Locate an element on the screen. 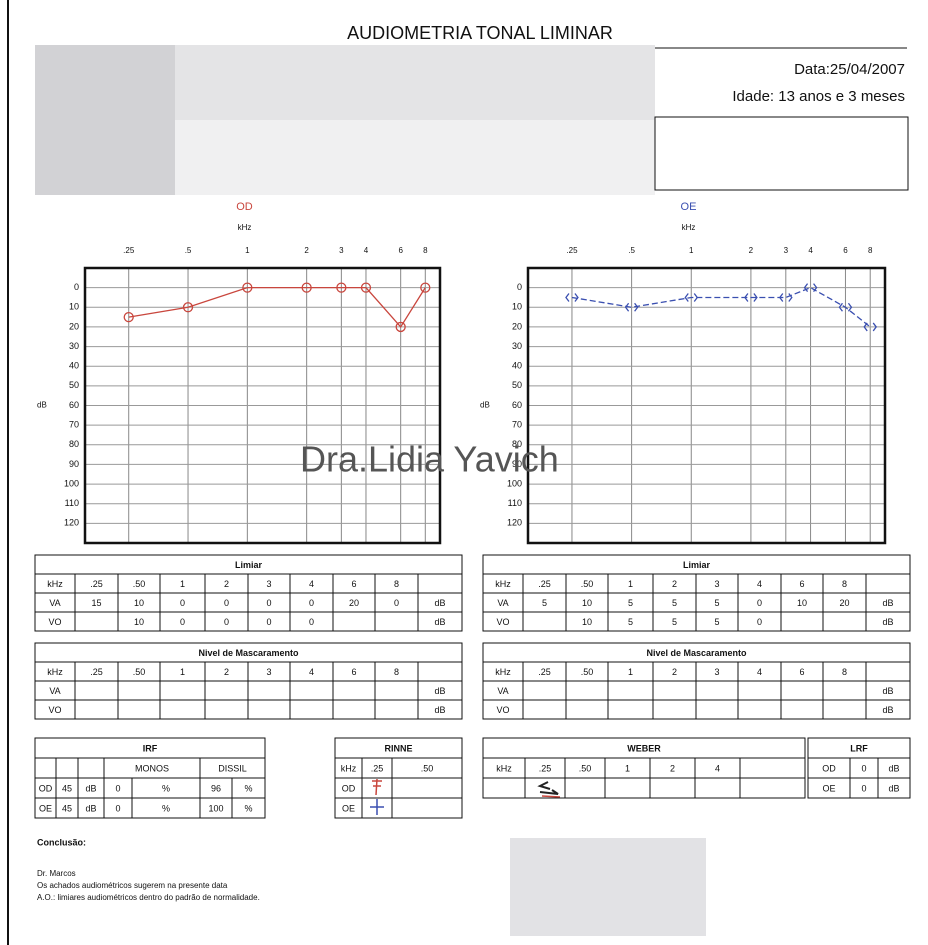 Image resolution: width=928 pixels, height=945 pixels. chart-title: OE is located at coordinates (689, 207).